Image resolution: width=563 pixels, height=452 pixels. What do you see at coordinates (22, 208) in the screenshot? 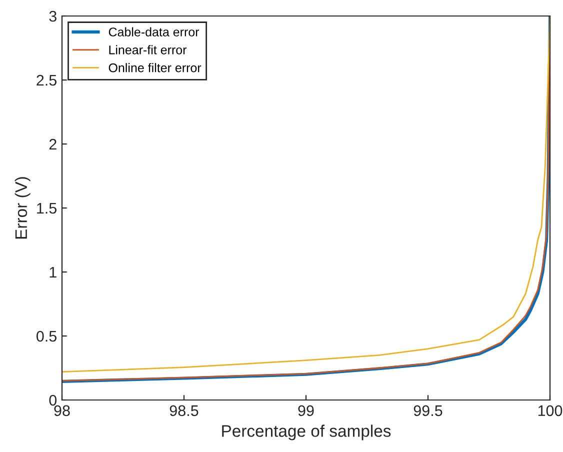
I see `y-axis-title: Error (V)` at bounding box center [22, 208].